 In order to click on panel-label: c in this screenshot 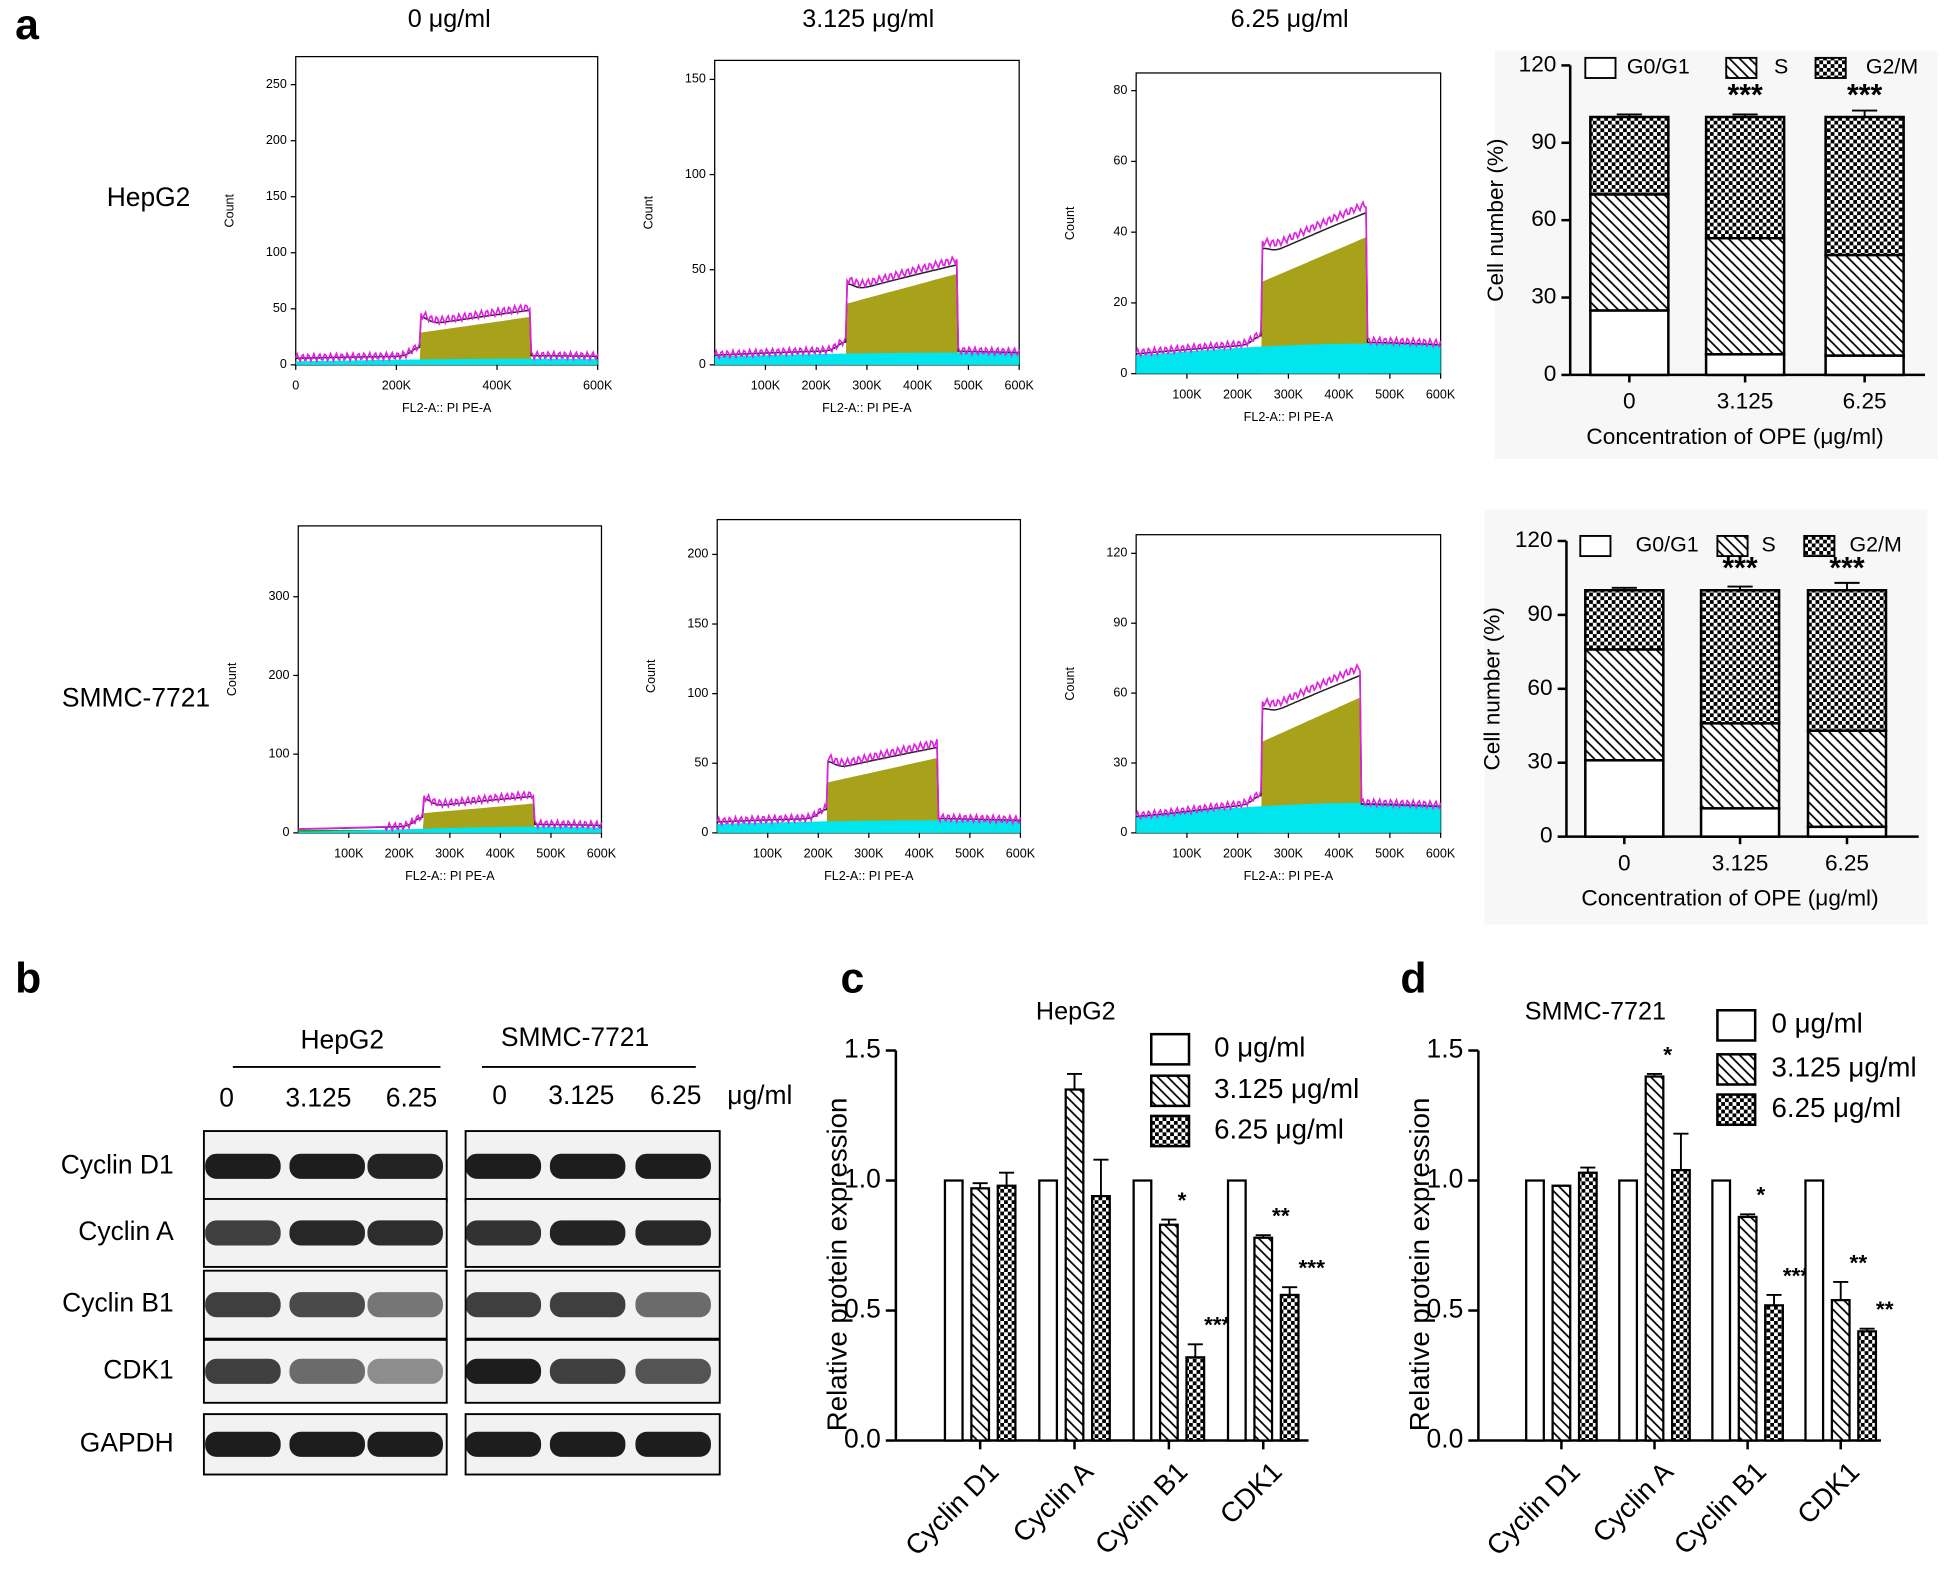, I will do `click(853, 979)`.